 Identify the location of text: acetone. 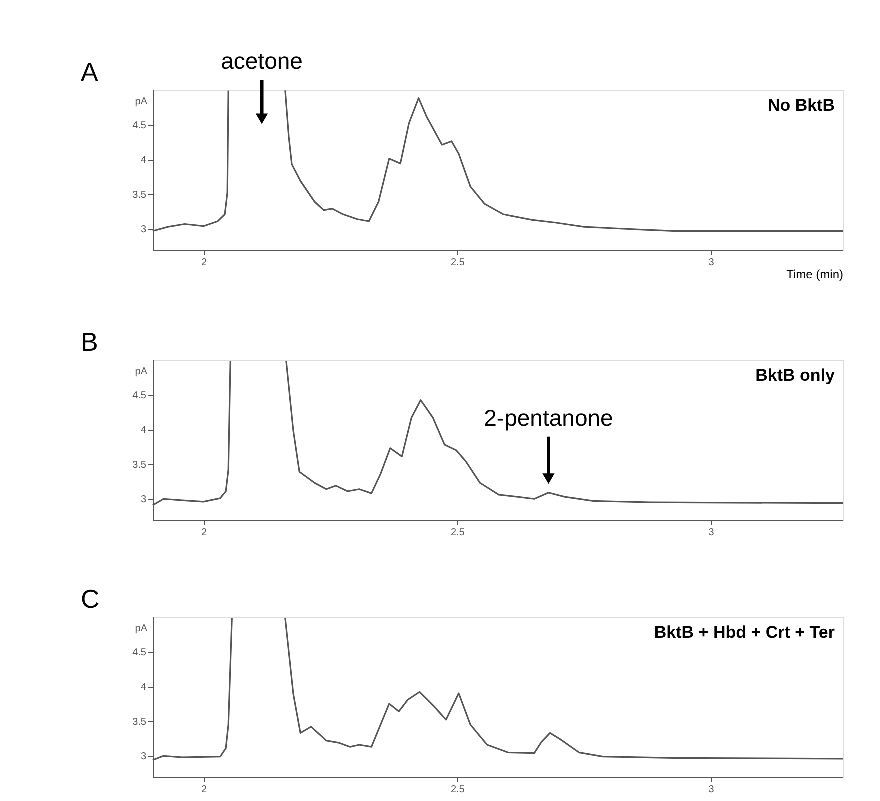
(262, 61).